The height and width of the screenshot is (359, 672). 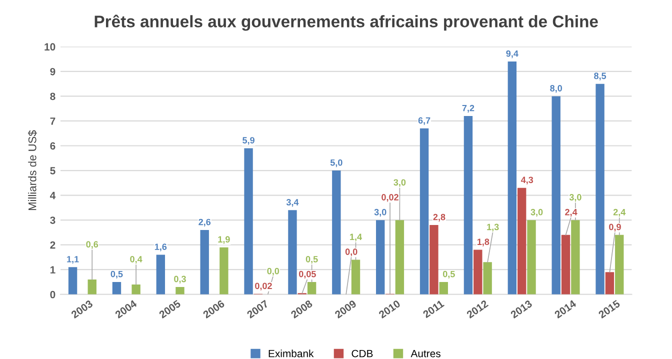 I want to click on data-label: 0,6, so click(x=92, y=245).